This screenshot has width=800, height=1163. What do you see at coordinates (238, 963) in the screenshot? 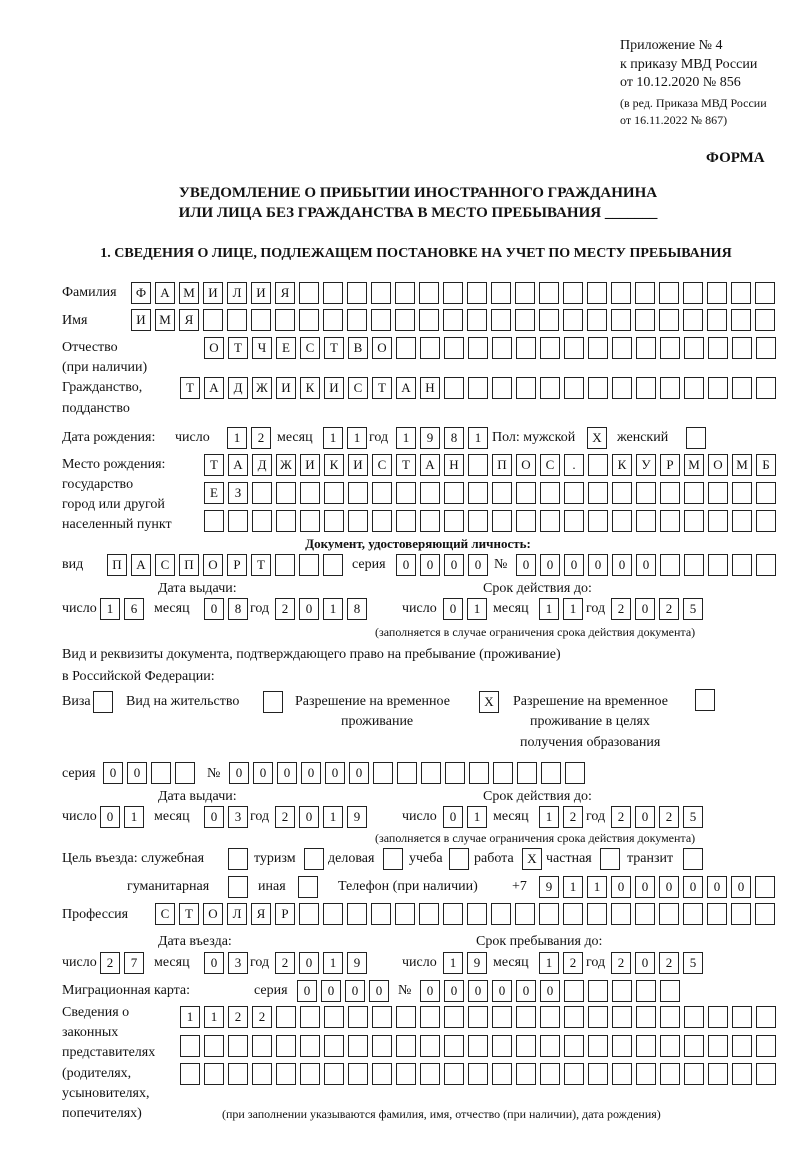
I see `form-cell: 3` at bounding box center [238, 963].